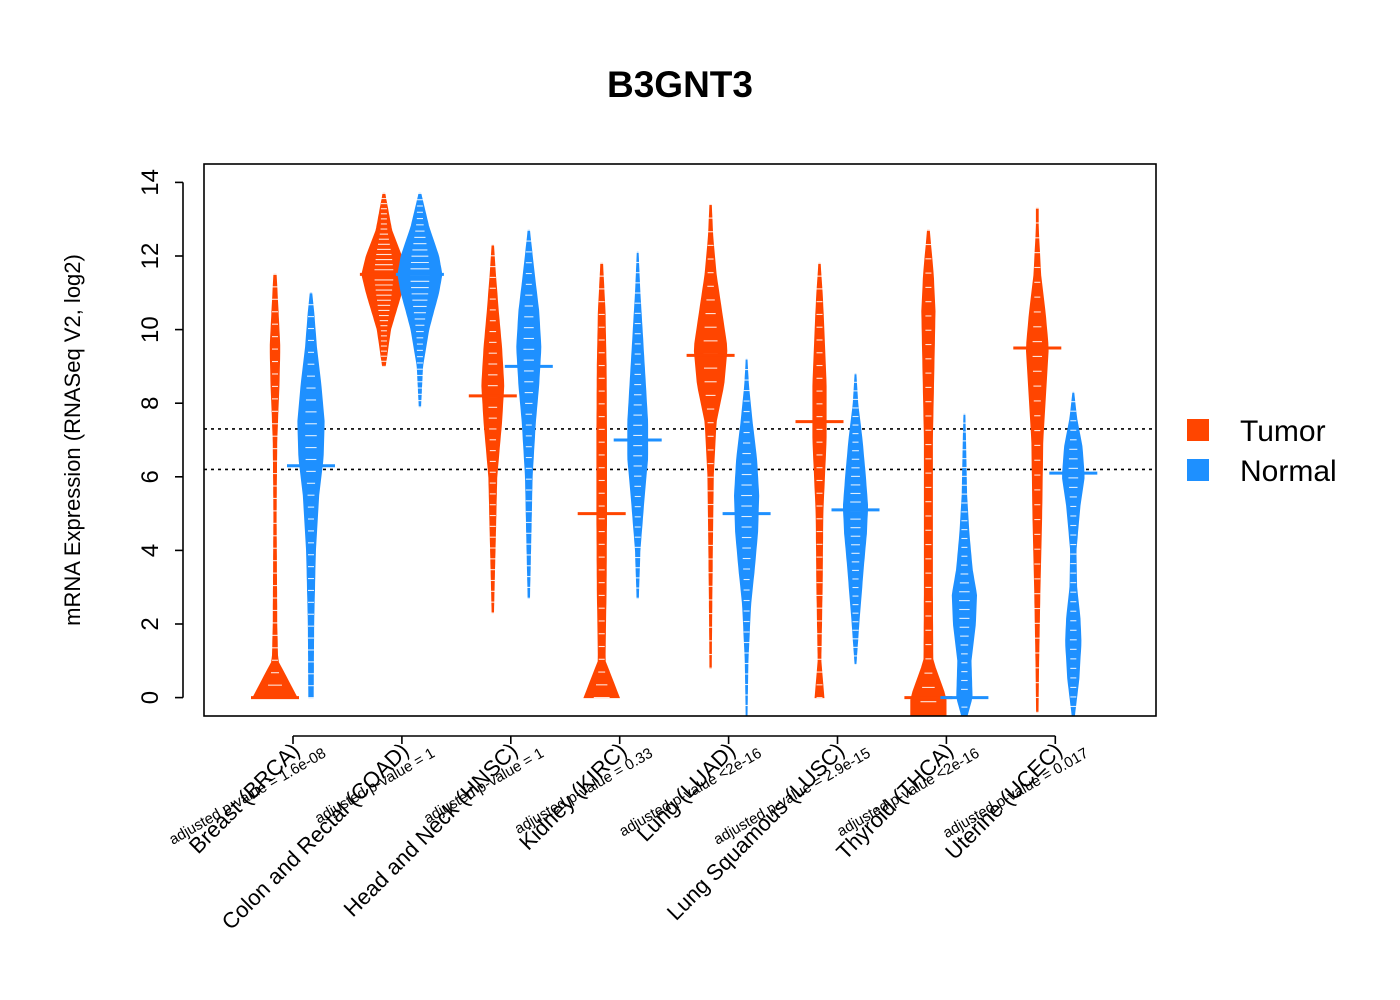 The height and width of the screenshot is (1000, 1400). I want to click on y-tick-label: 2, so click(150, 623).